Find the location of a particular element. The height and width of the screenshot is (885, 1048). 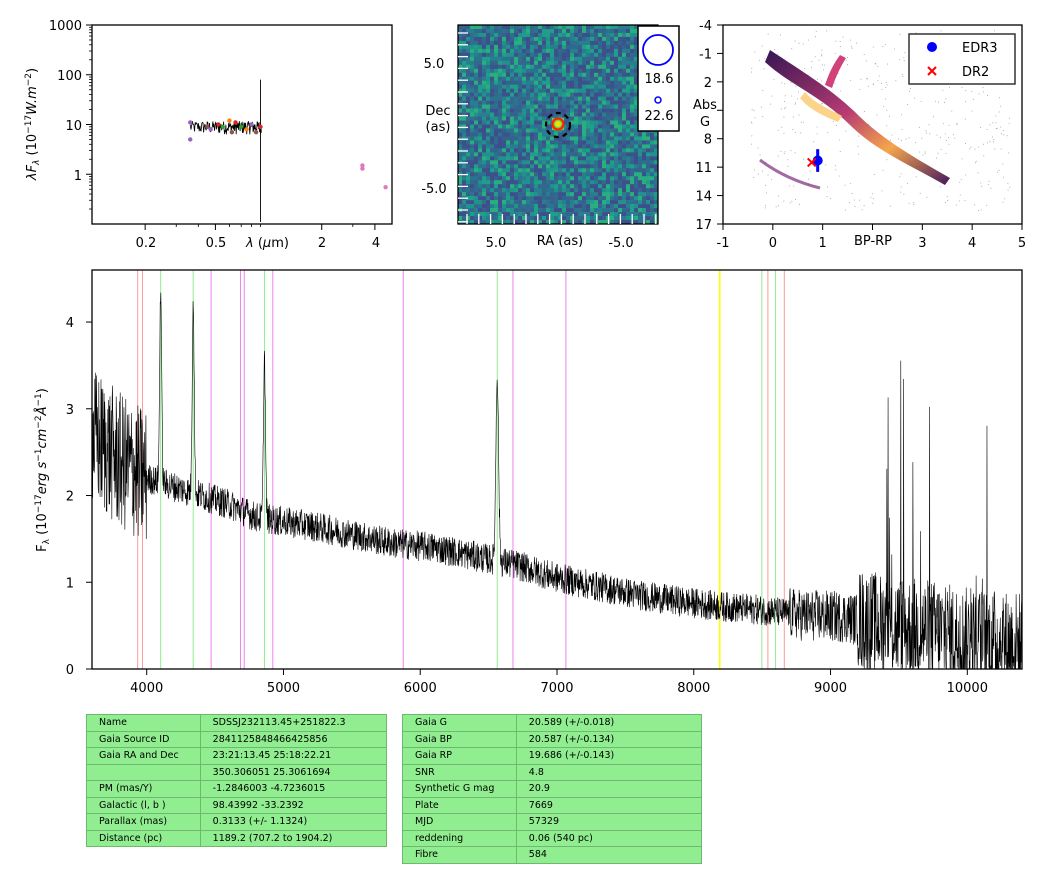

spectrum-xtick-label: 8000 is located at coordinates (693, 688).